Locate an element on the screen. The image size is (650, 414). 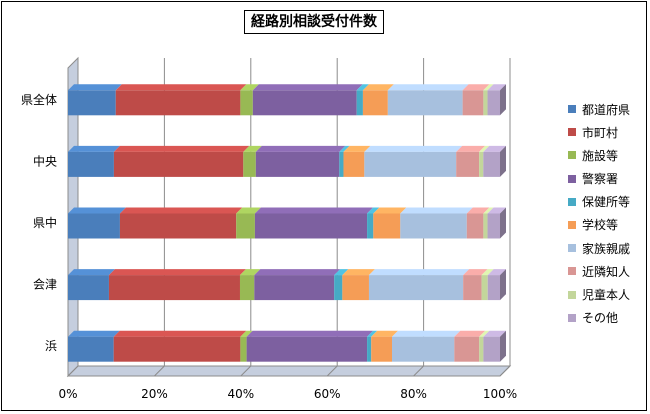
legend-item: その他 is located at coordinates (608, 318).